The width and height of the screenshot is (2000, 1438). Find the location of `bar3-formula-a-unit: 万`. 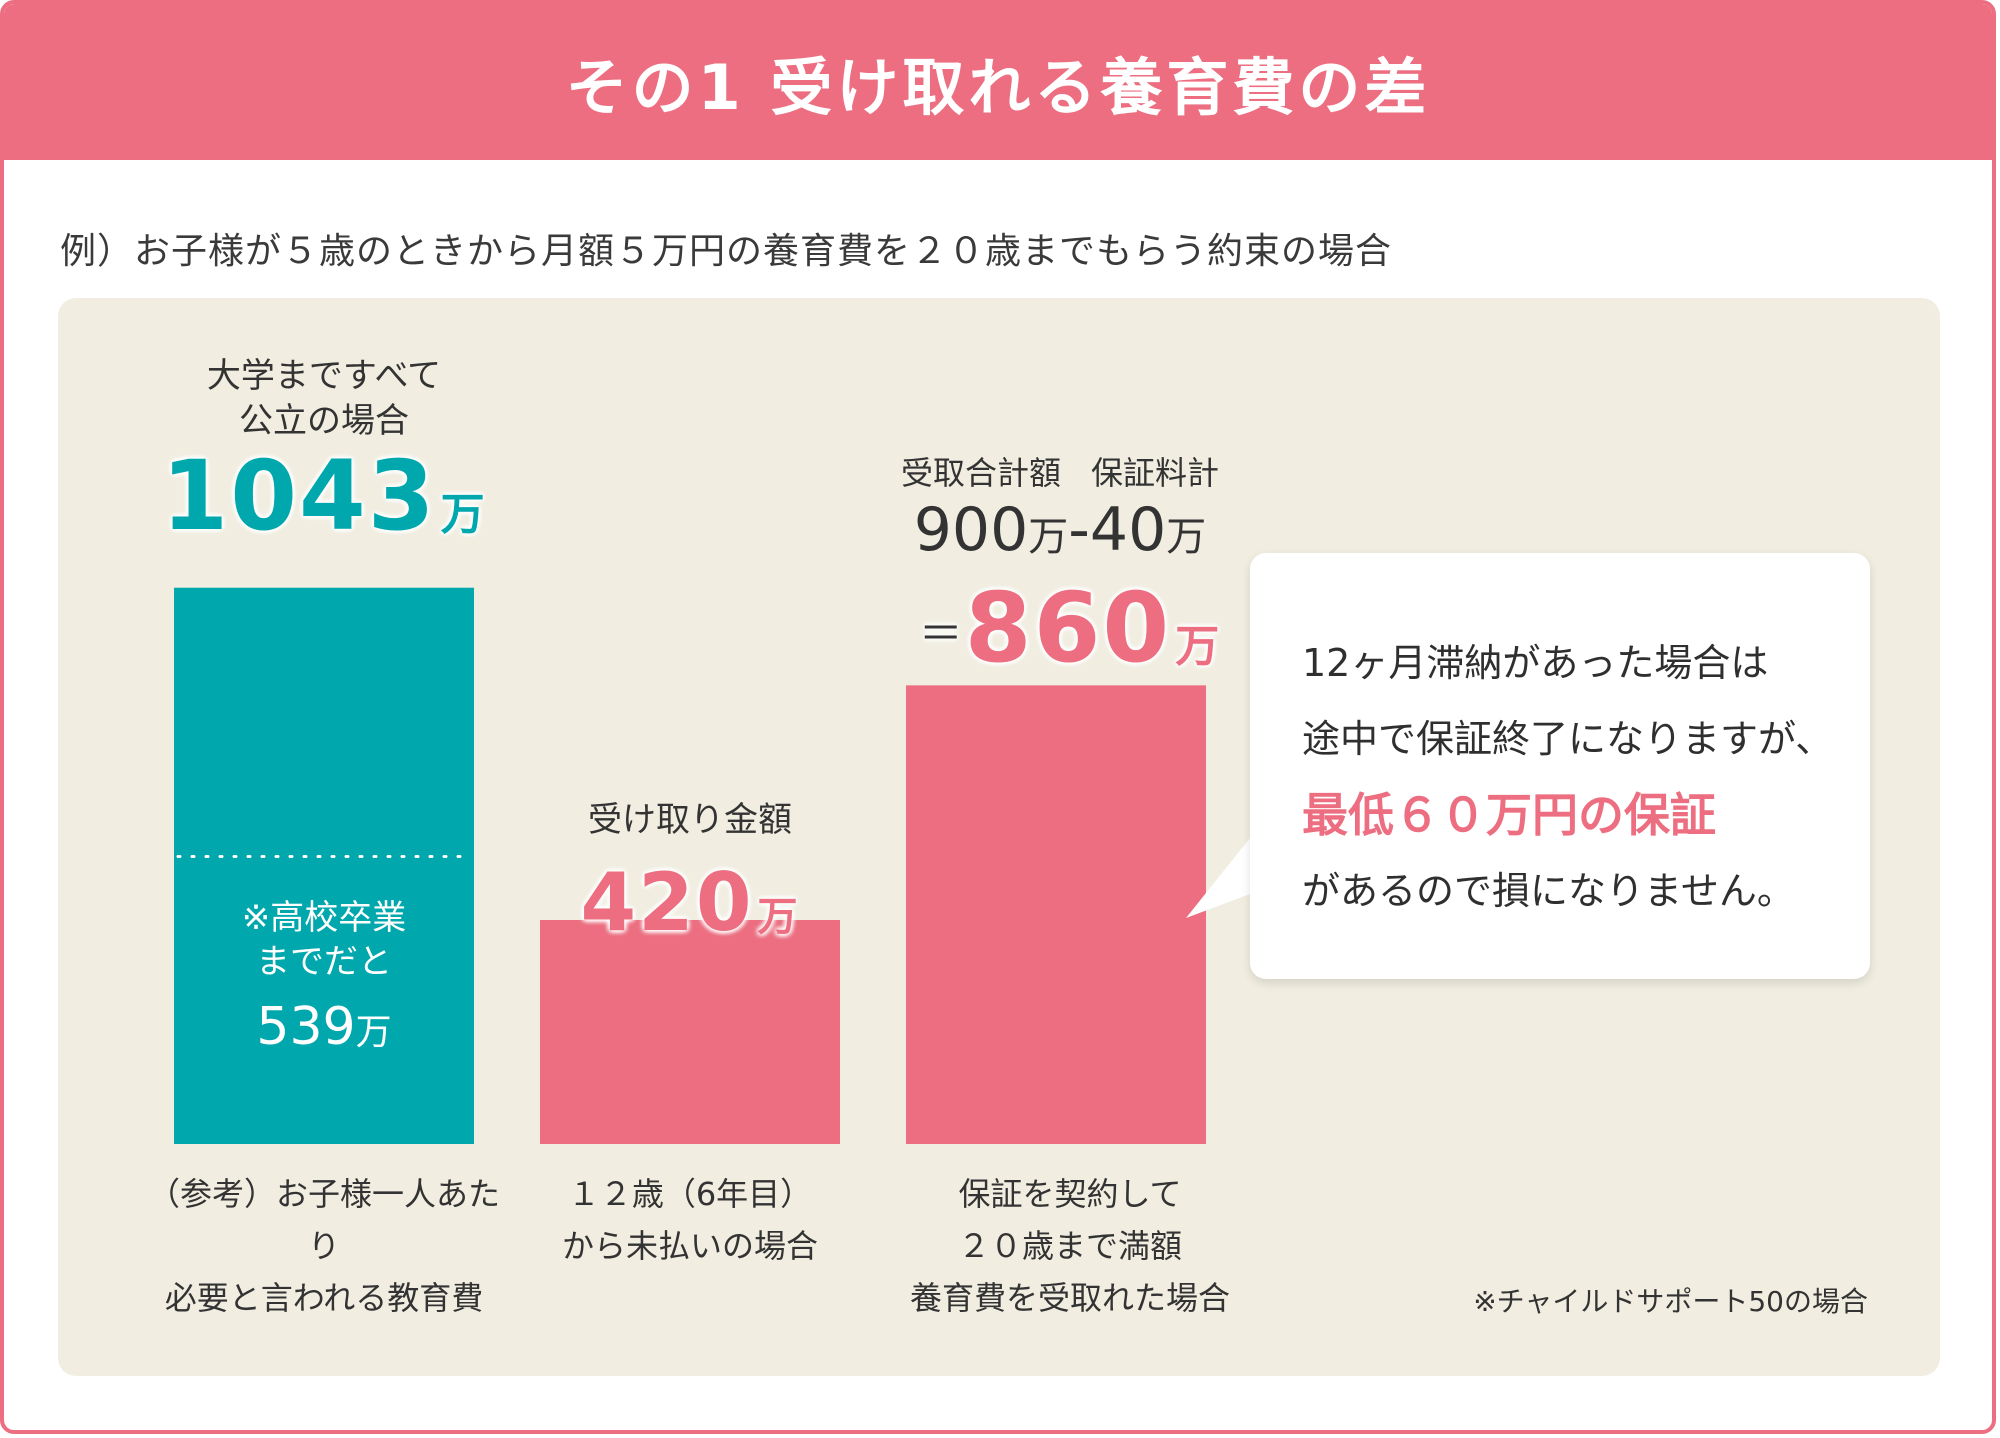

bar3-formula-a-unit: 万 is located at coordinates (1048, 537).